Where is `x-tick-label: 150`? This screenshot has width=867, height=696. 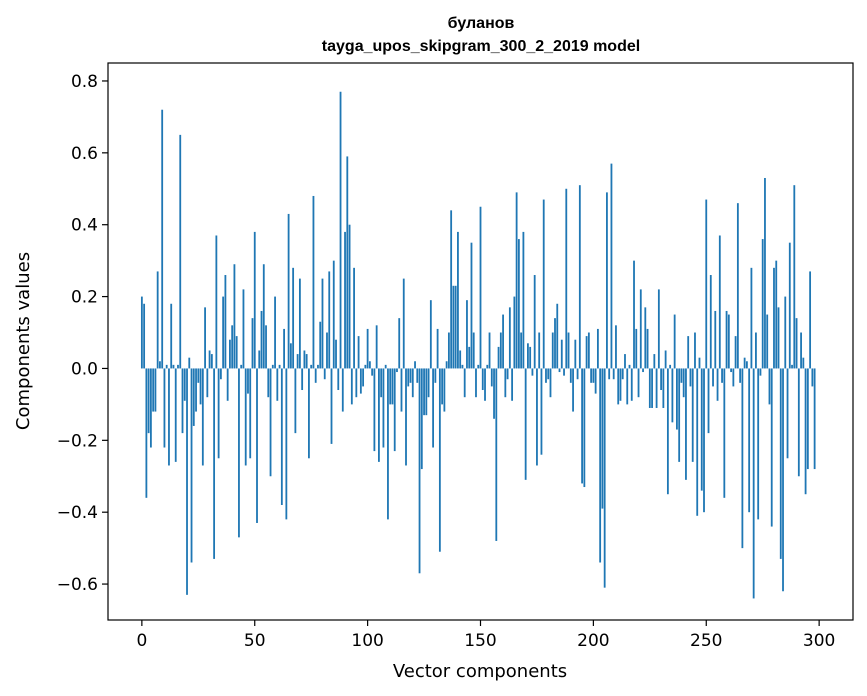 x-tick-label: 150 is located at coordinates (480, 641).